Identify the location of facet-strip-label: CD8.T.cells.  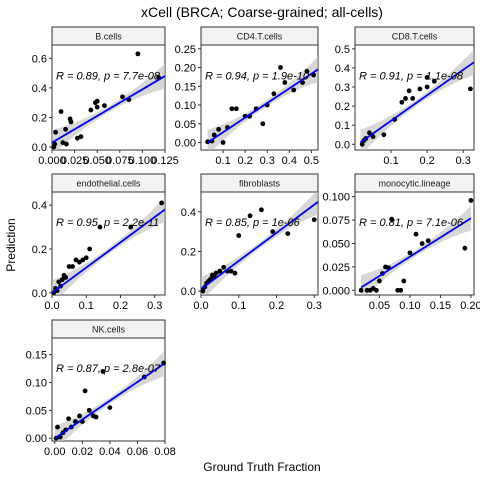
(415, 37).